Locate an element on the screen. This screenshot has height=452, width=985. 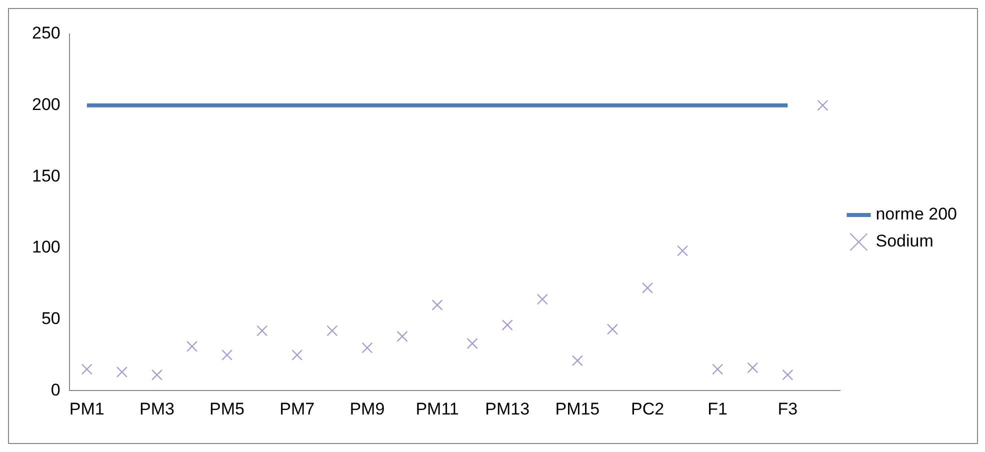
x-tick-label: F3 is located at coordinates (788, 408).